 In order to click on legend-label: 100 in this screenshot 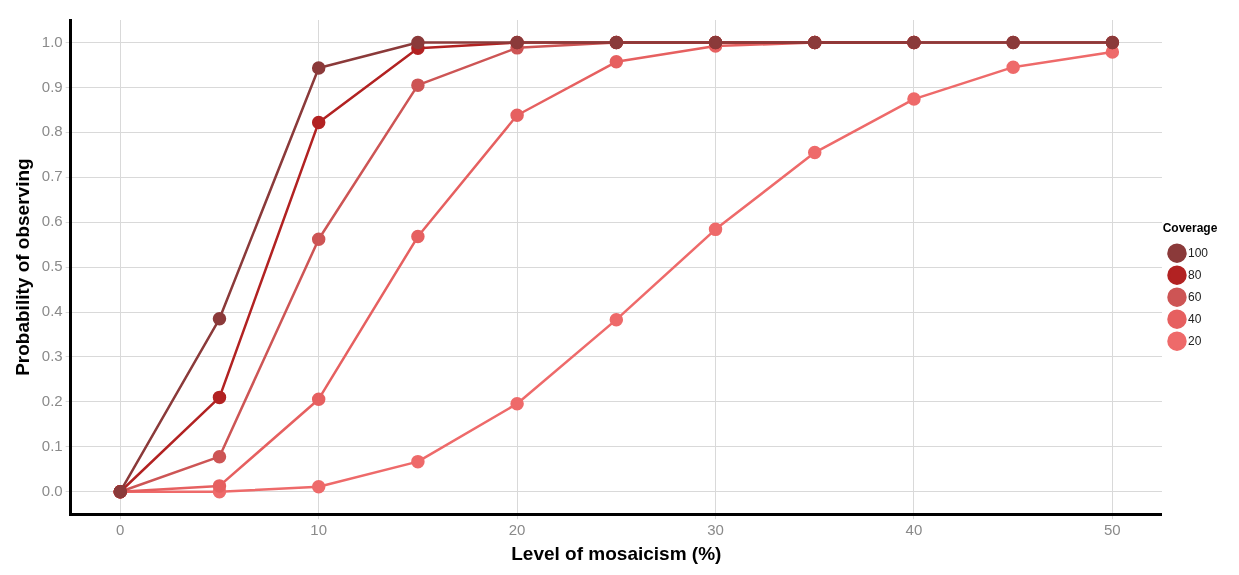, I will do `click(1198, 252)`.